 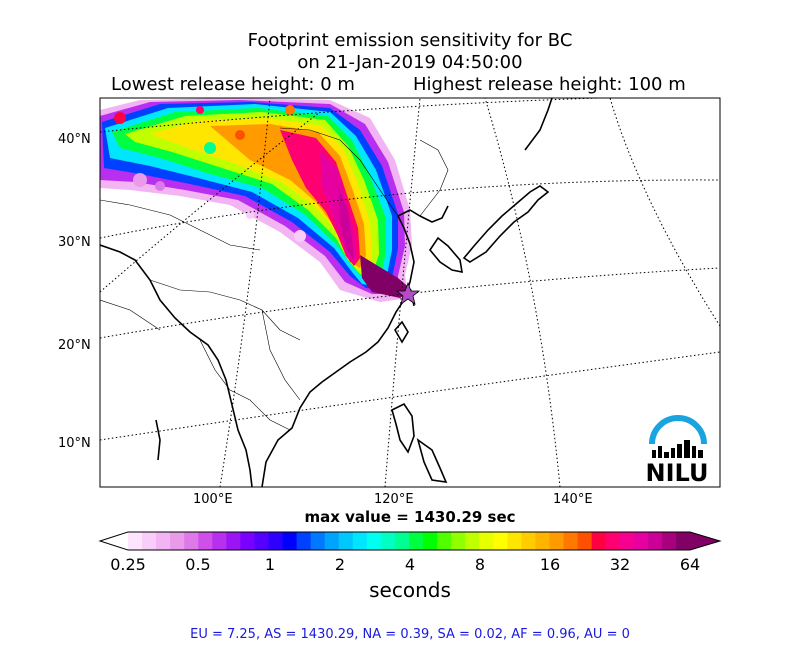 What do you see at coordinates (74, 242) in the screenshot?
I see `lat-label-30n: 30°N` at bounding box center [74, 242].